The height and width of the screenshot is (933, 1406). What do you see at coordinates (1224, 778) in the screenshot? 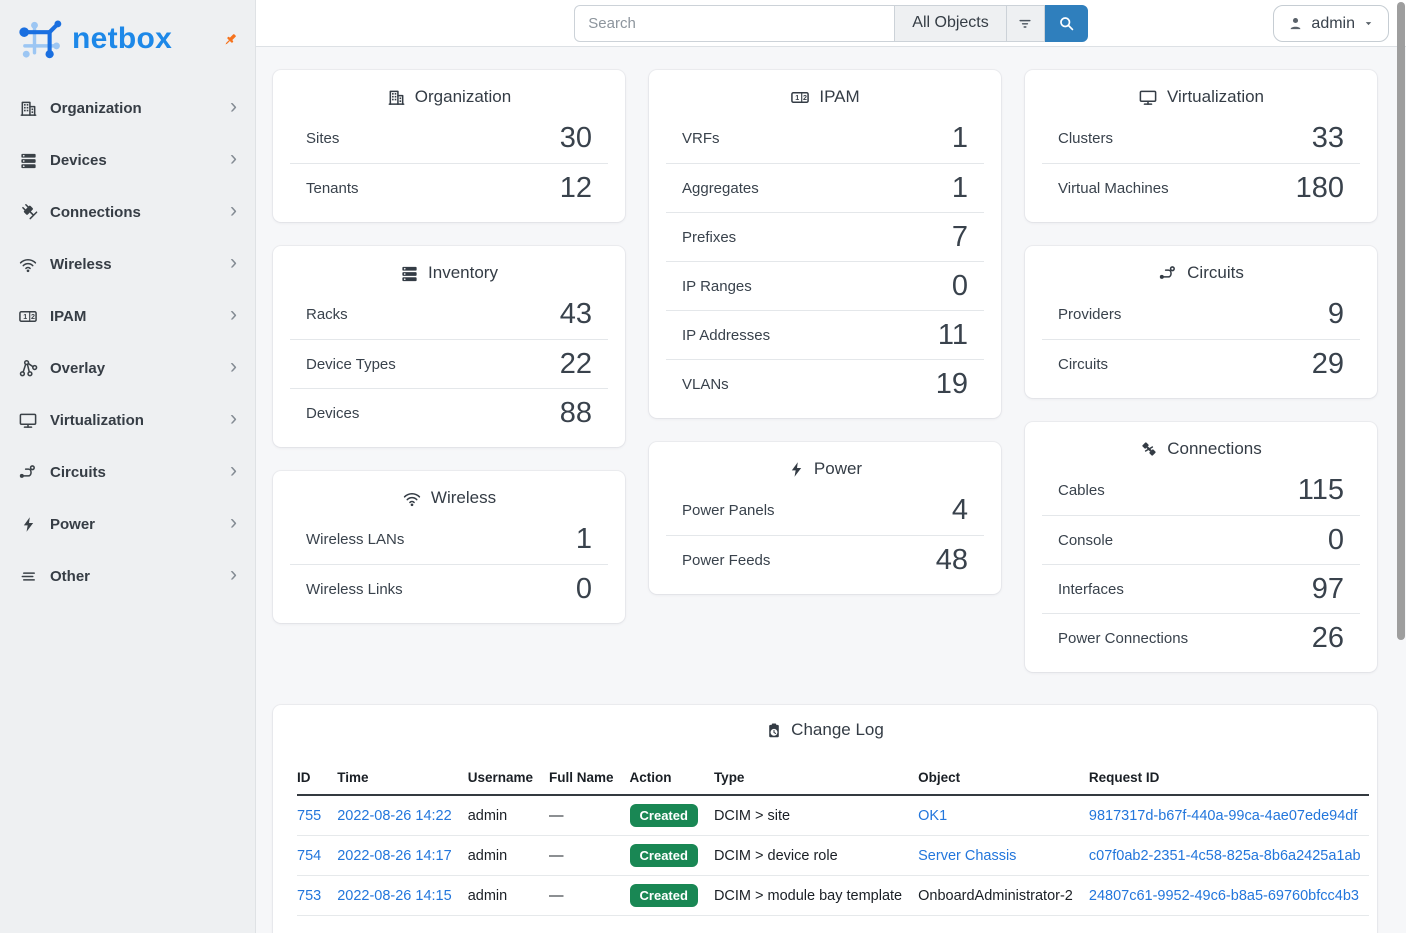
I see `column-header: Request ID` at bounding box center [1224, 778].